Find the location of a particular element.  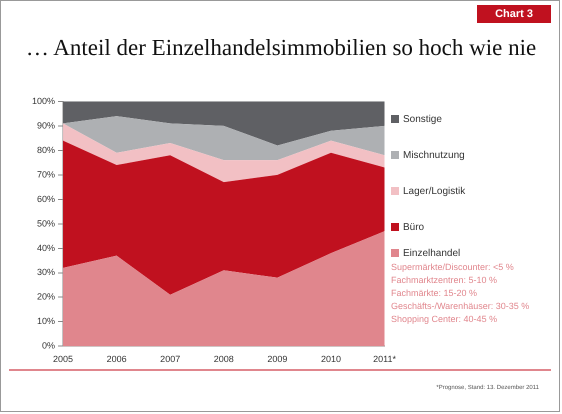

legend-label: Büro is located at coordinates (414, 227).